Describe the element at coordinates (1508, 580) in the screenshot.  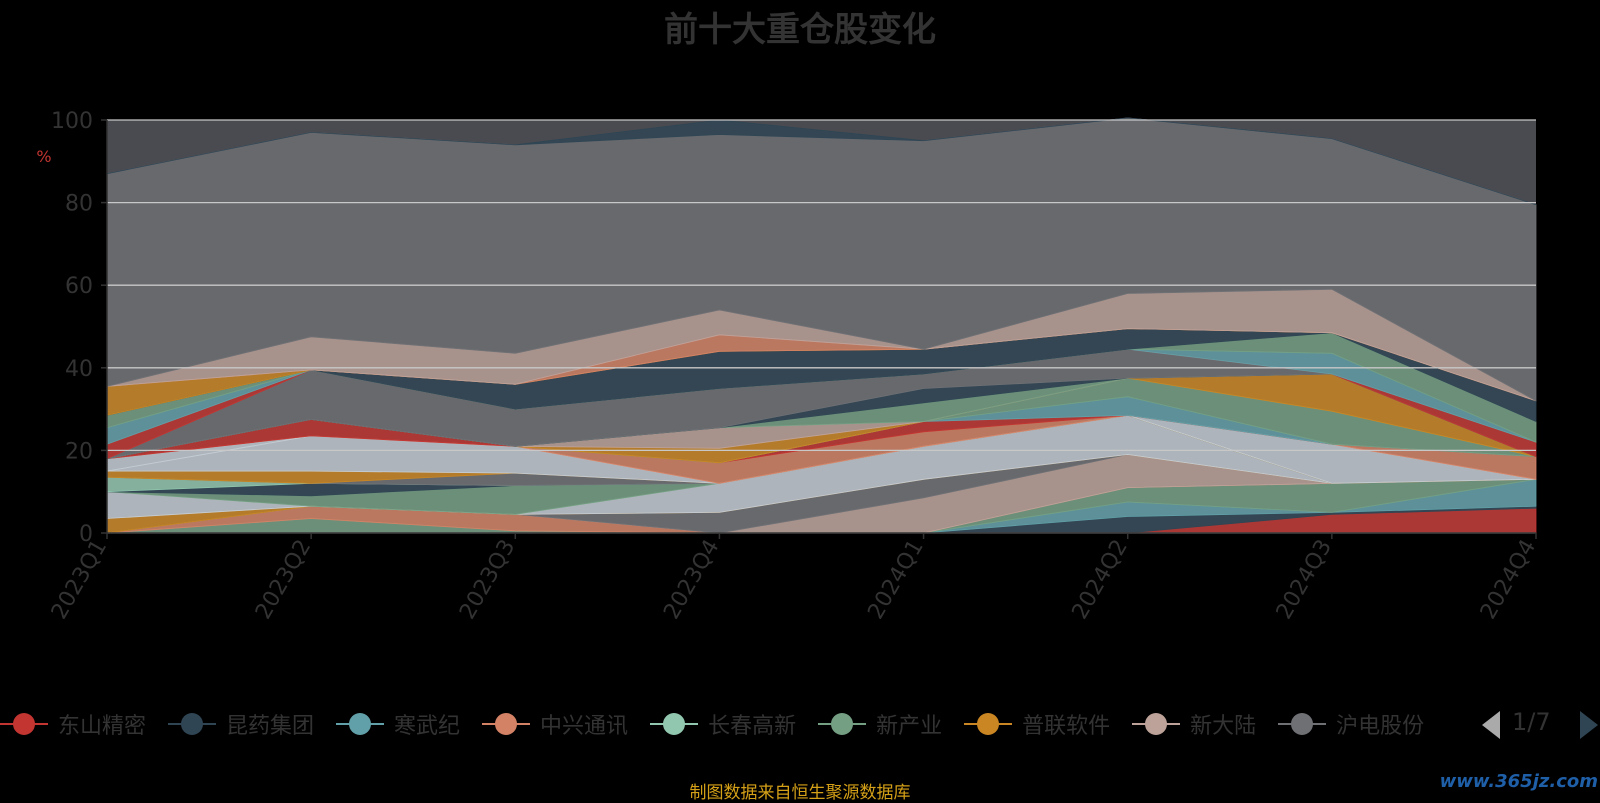
I see `x-tick-label: 2024Q4` at that location.